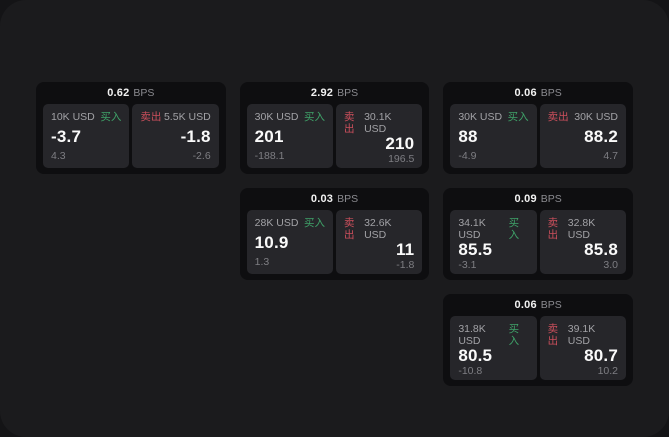  I want to click on sell-sub-value: -1.8, so click(405, 265).